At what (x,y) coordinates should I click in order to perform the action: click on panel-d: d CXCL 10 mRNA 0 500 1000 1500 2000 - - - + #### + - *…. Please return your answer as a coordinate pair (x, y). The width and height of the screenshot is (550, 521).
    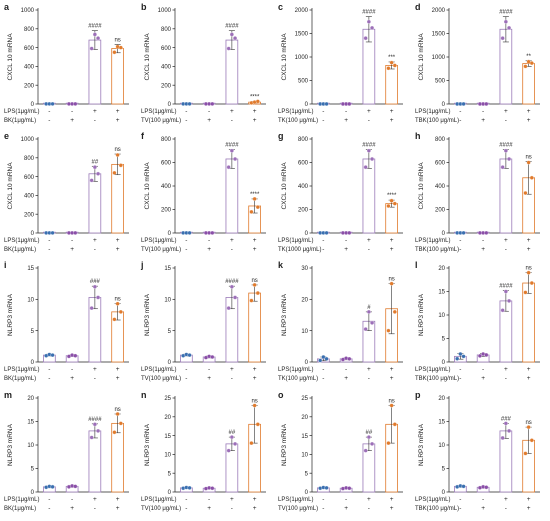
    Looking at the image, I should click on (477, 63).